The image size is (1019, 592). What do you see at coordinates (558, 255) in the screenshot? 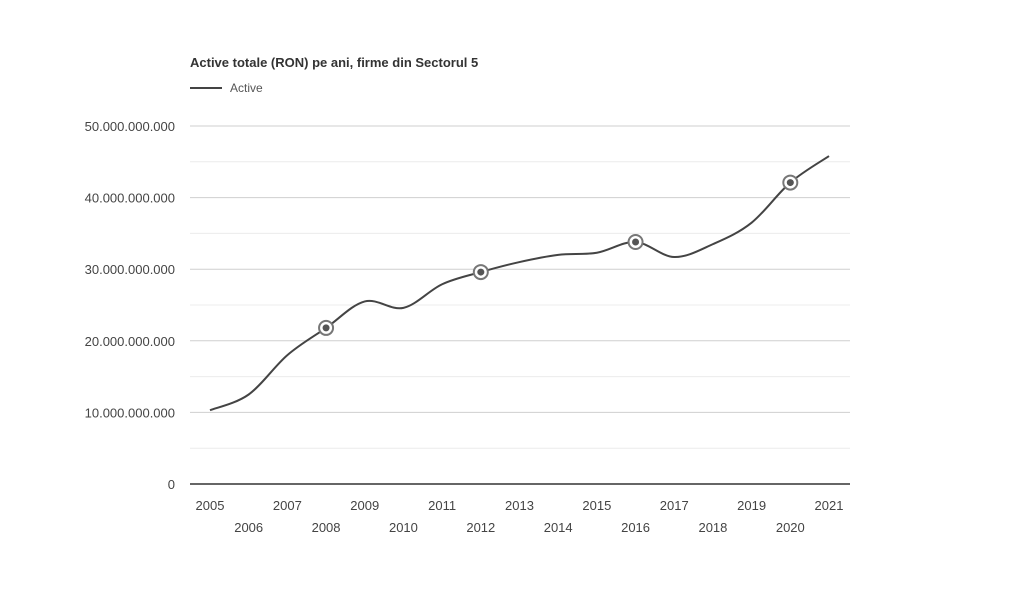
I see `highlighted-points` at bounding box center [558, 255].